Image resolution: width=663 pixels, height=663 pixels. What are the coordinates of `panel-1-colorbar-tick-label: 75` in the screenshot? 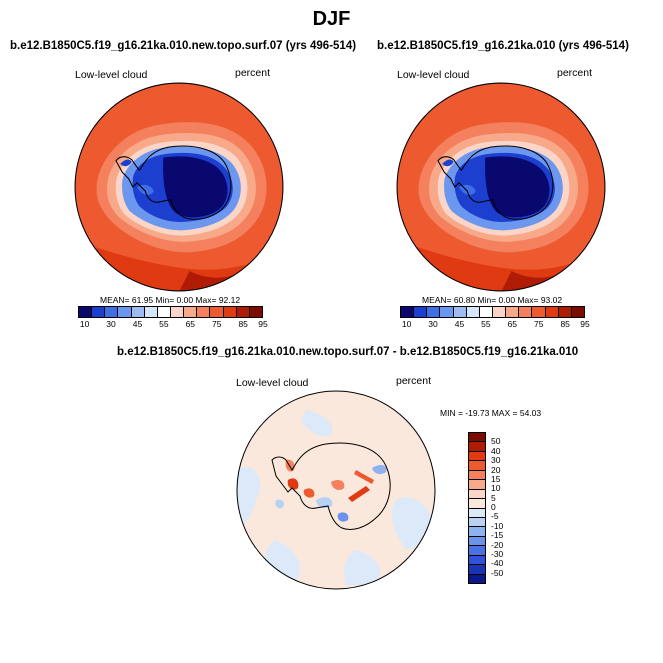 It's located at (217, 324).